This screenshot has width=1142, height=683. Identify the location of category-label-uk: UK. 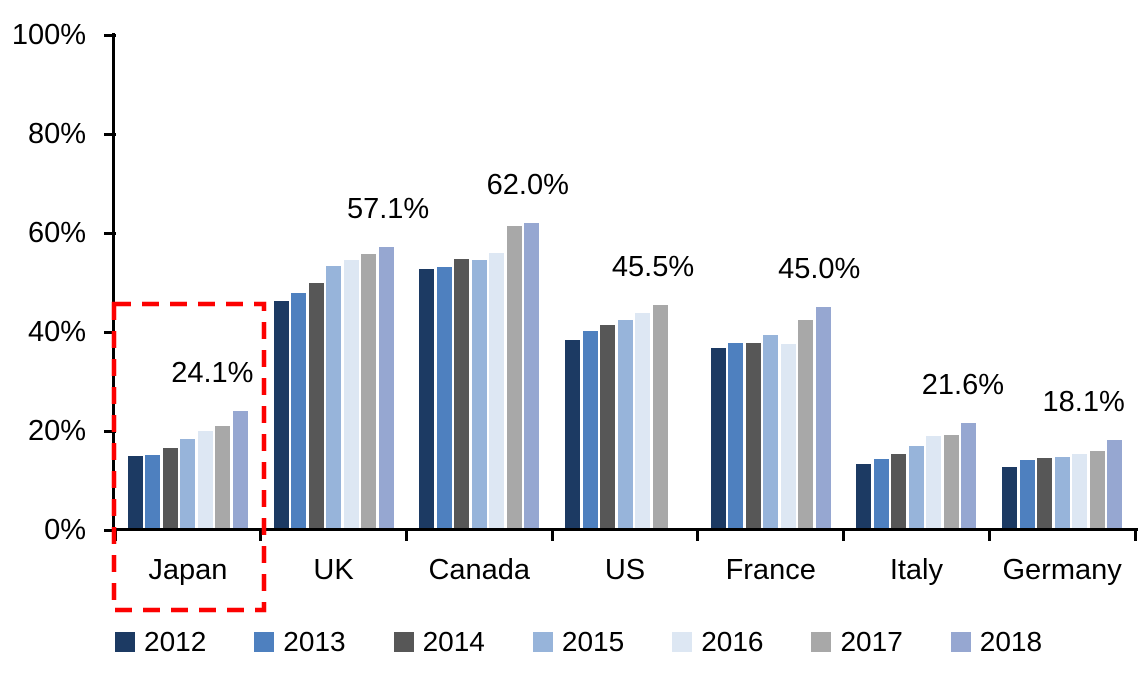
(333, 570).